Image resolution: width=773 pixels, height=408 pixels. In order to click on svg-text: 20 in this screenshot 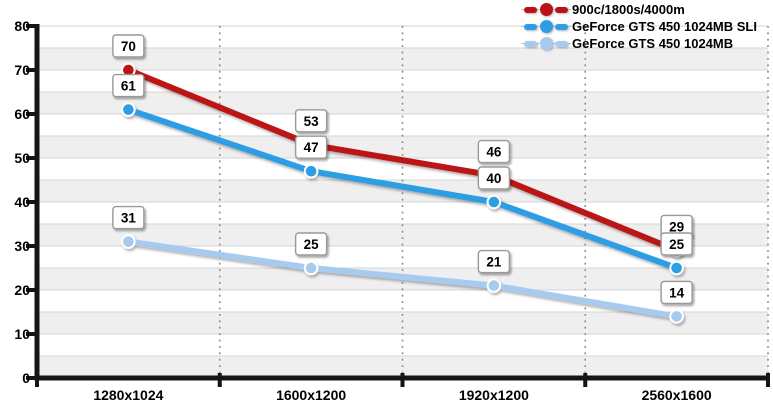, I will do `click(22, 290)`.